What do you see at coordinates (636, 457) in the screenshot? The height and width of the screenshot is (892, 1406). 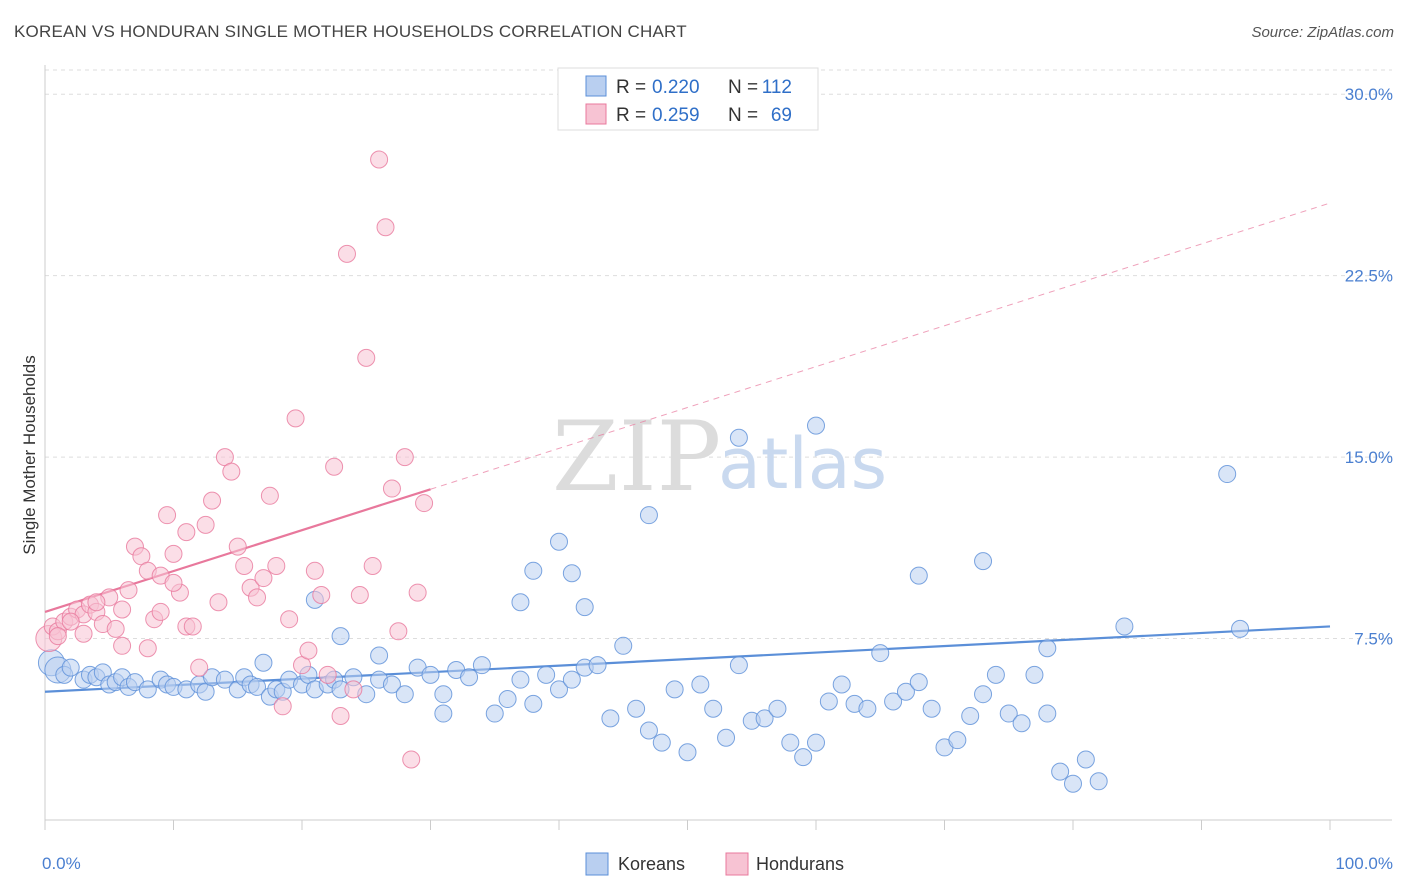 I see `watermark-zip: ZIP` at bounding box center [636, 457].